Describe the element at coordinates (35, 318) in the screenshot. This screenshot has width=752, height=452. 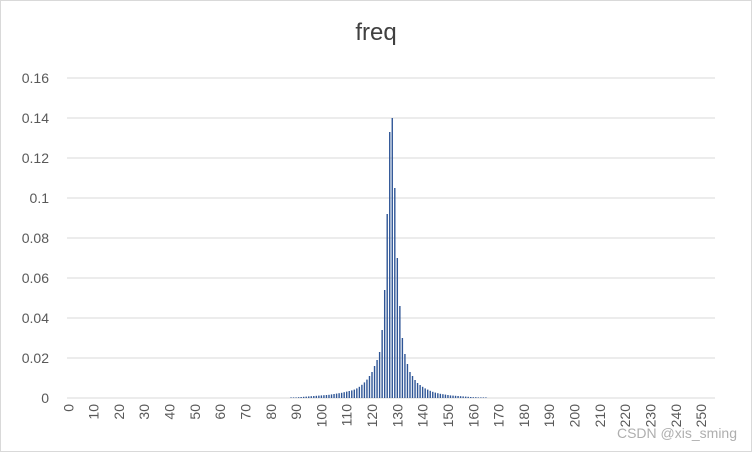
I see `y-tick-label: 0.04` at that location.